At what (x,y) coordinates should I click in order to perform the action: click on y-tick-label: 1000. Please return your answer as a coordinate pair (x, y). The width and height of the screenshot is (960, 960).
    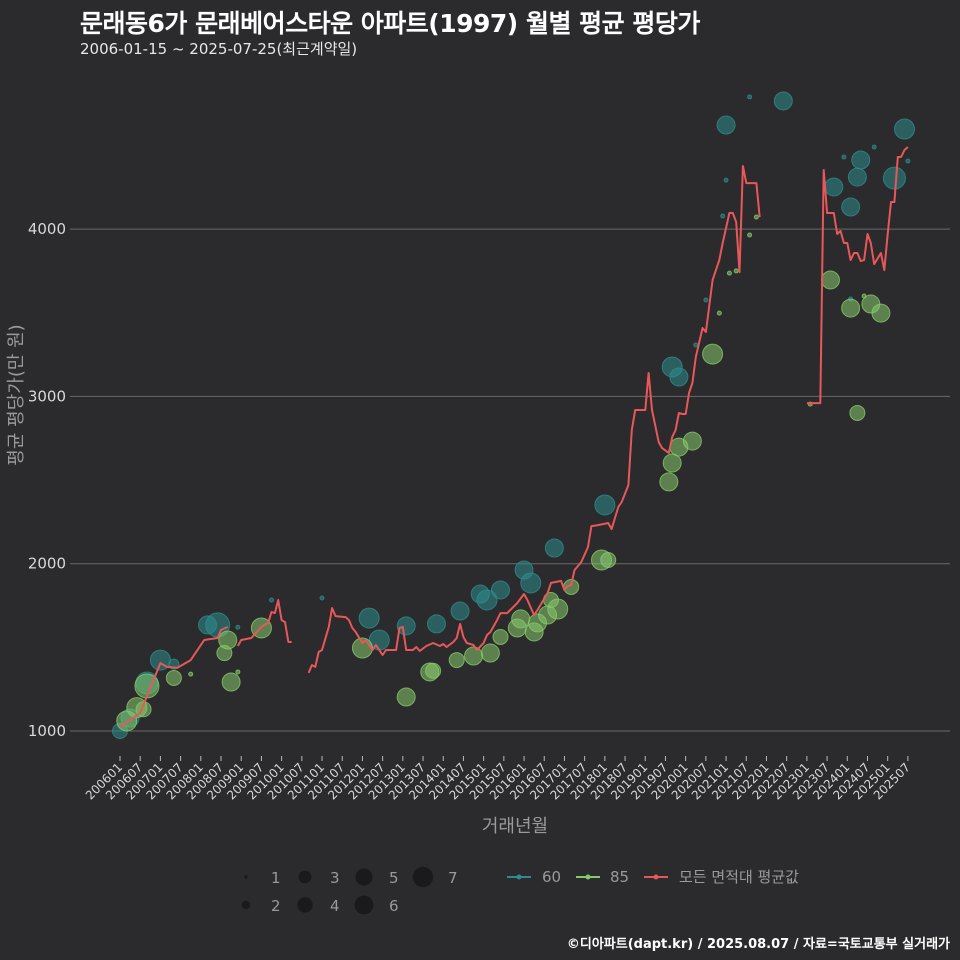
    Looking at the image, I should click on (47, 731).